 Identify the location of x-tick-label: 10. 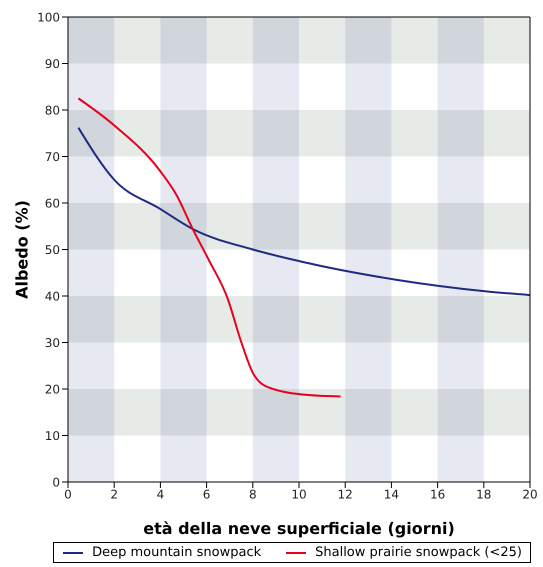
(299, 495).